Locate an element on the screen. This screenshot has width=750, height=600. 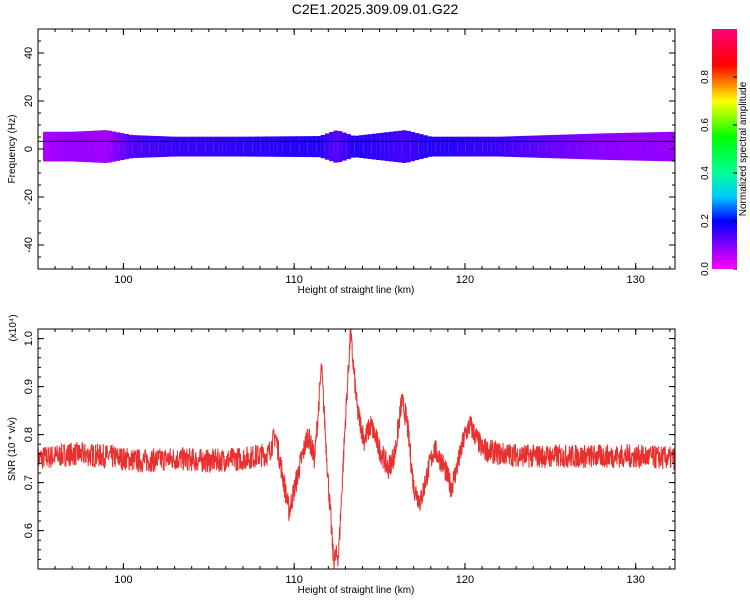
y-tick-label: 1.0 is located at coordinates (29, 338).